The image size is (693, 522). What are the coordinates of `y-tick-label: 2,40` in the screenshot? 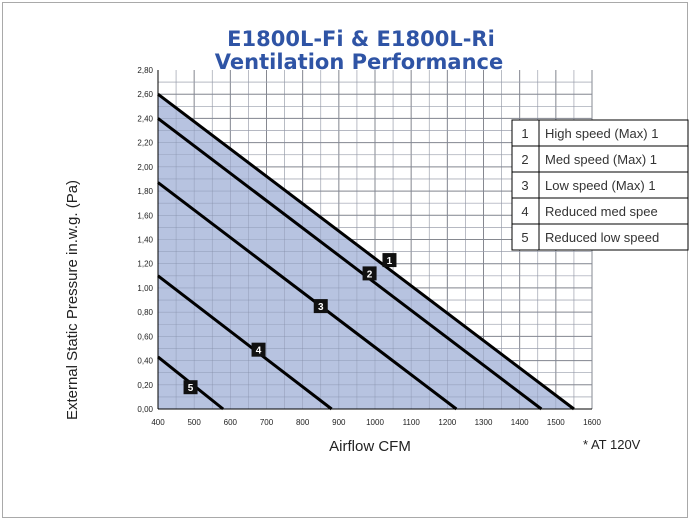 It's located at (145, 118).